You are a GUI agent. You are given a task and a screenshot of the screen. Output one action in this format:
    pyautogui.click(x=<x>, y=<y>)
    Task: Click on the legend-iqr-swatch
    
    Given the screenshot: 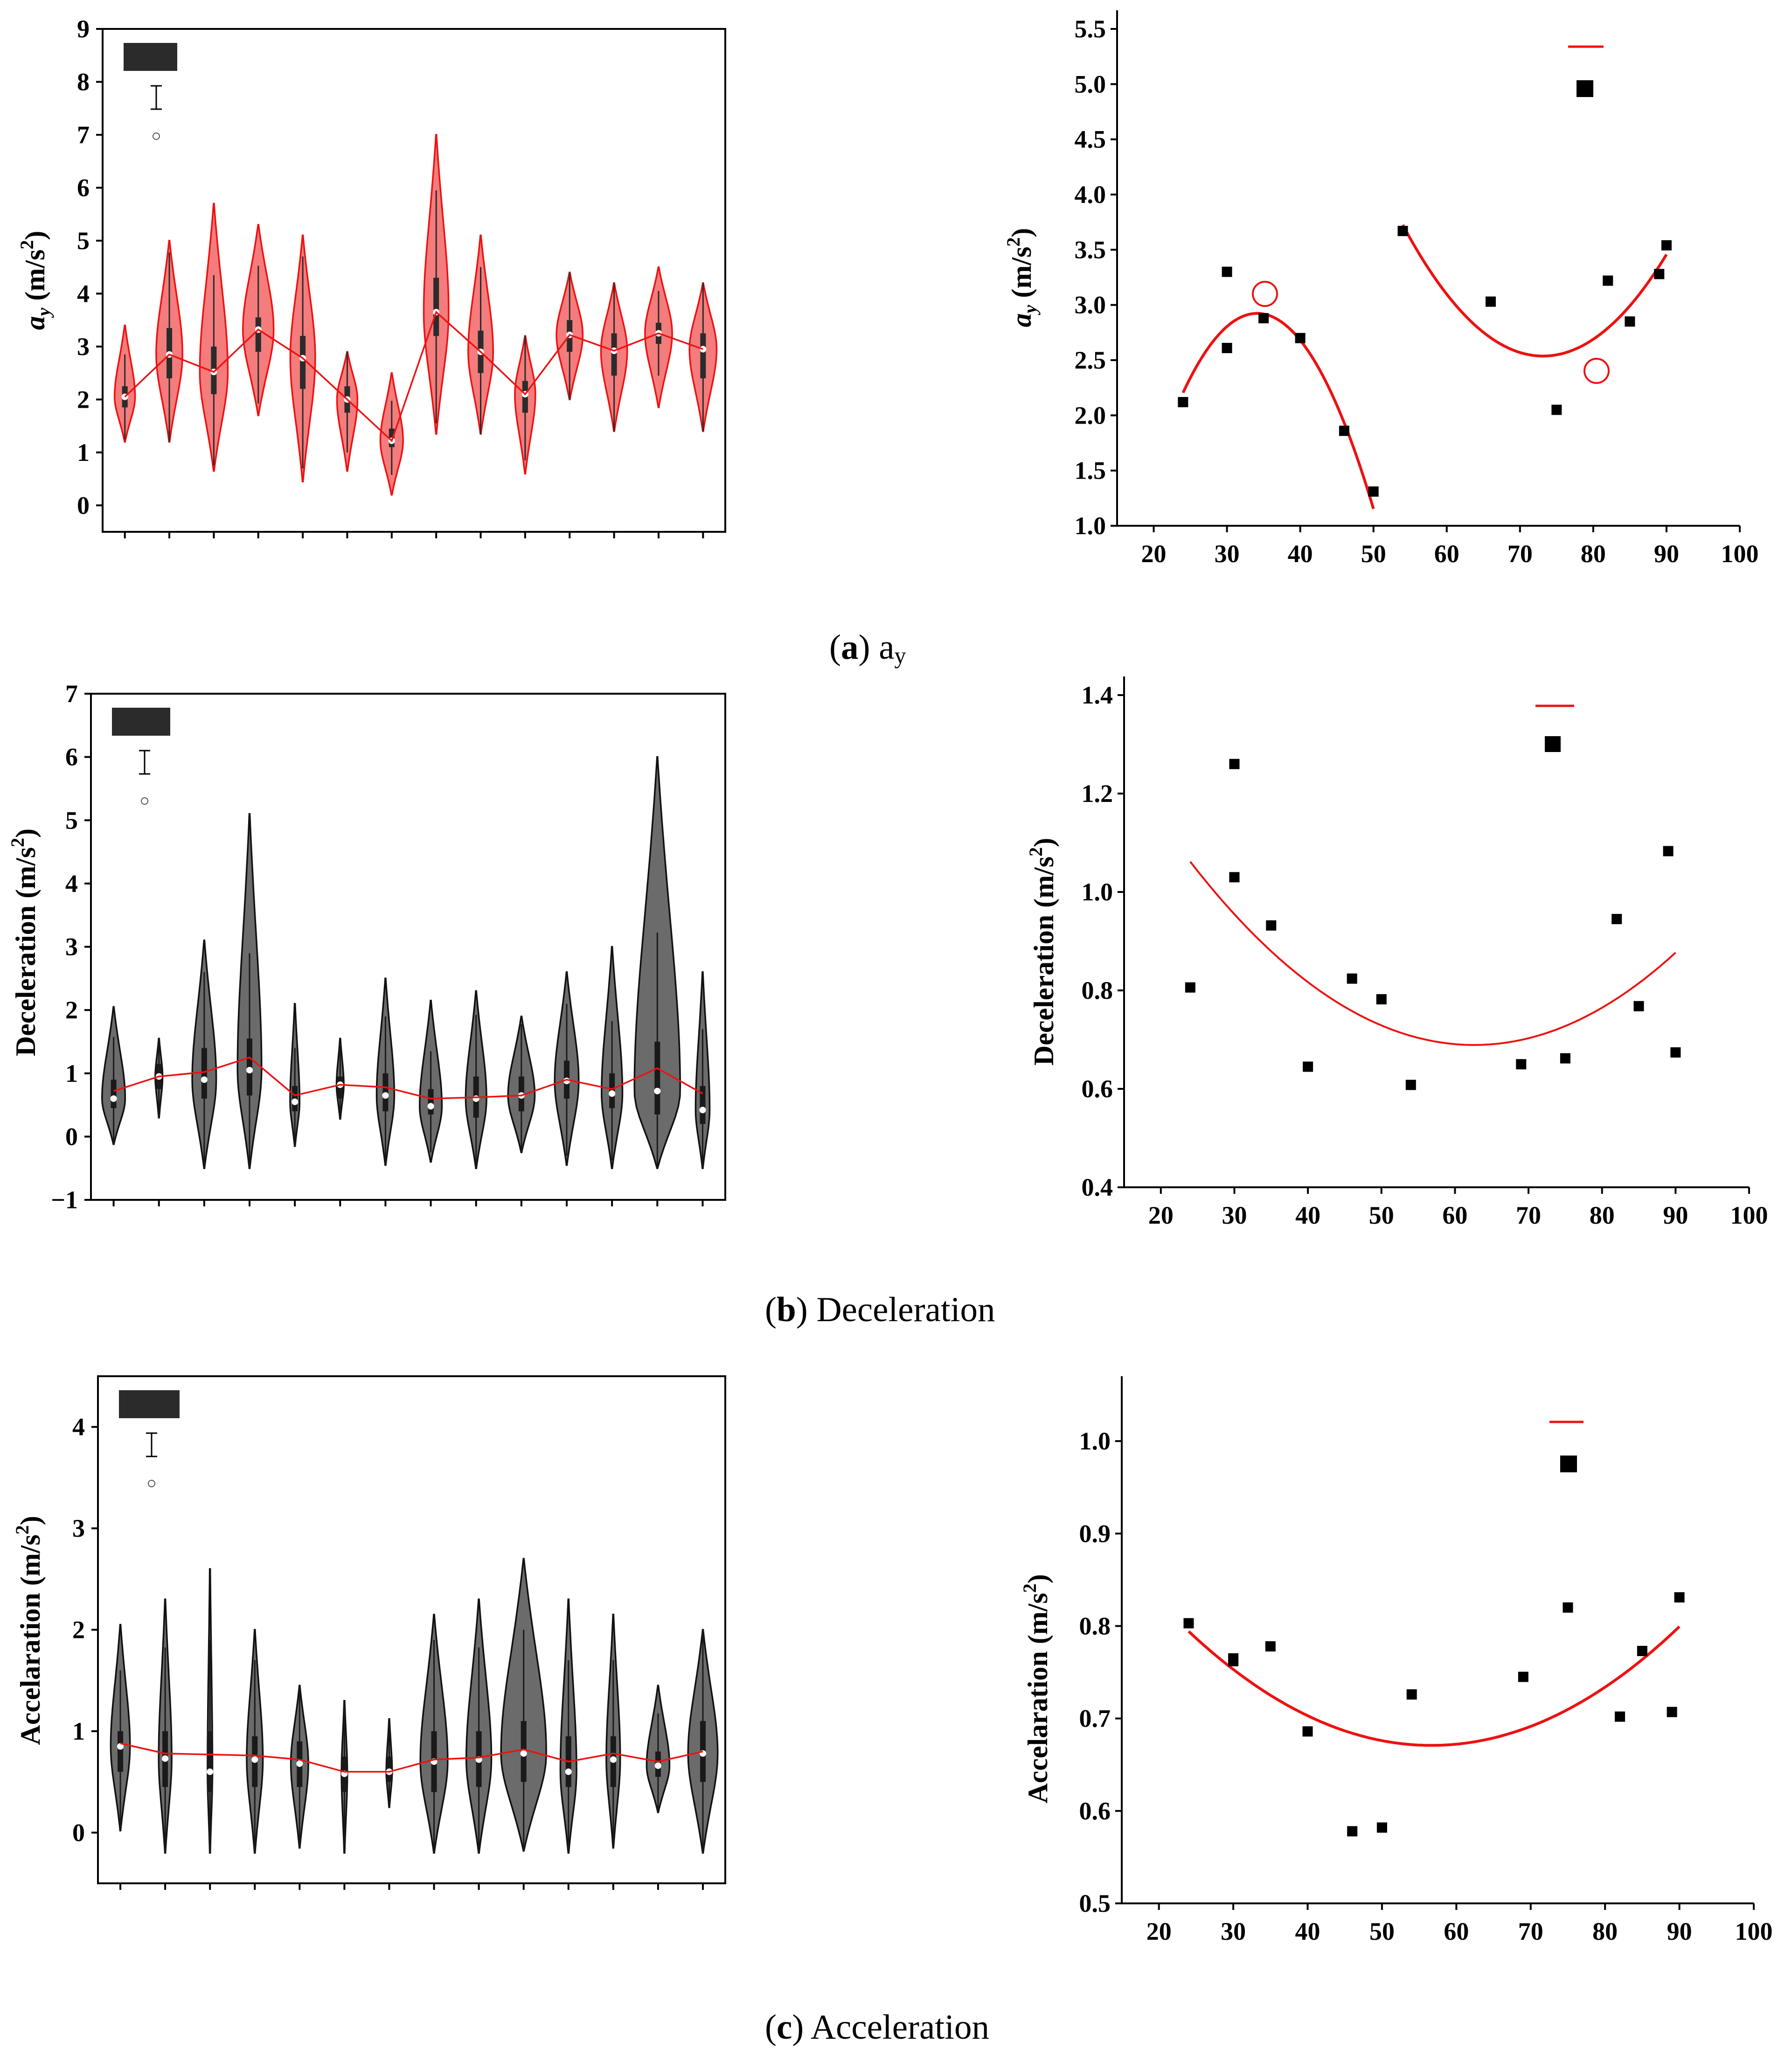 What is the action you would take?
    pyautogui.click(x=150, y=57)
    